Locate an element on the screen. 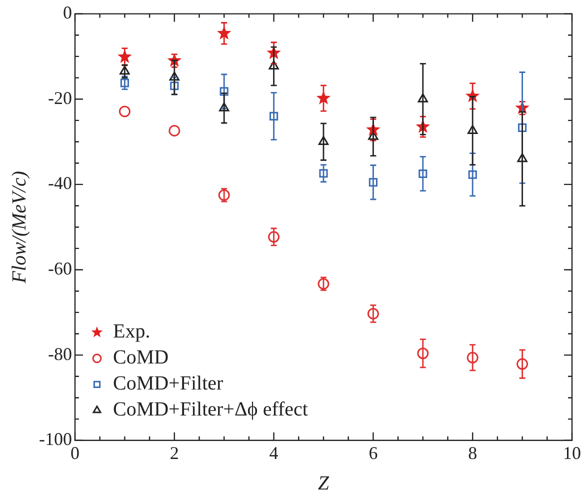 The width and height of the screenshot is (584, 500). x-axis-title: Z is located at coordinates (324, 483).